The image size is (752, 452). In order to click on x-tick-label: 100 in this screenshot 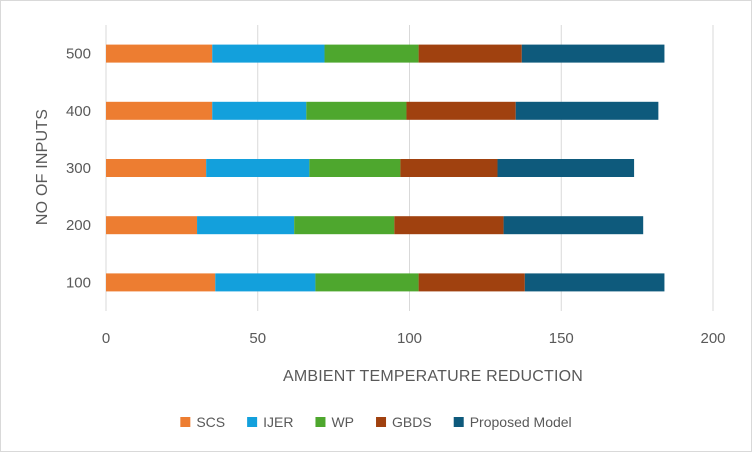, I will do `click(409, 338)`.